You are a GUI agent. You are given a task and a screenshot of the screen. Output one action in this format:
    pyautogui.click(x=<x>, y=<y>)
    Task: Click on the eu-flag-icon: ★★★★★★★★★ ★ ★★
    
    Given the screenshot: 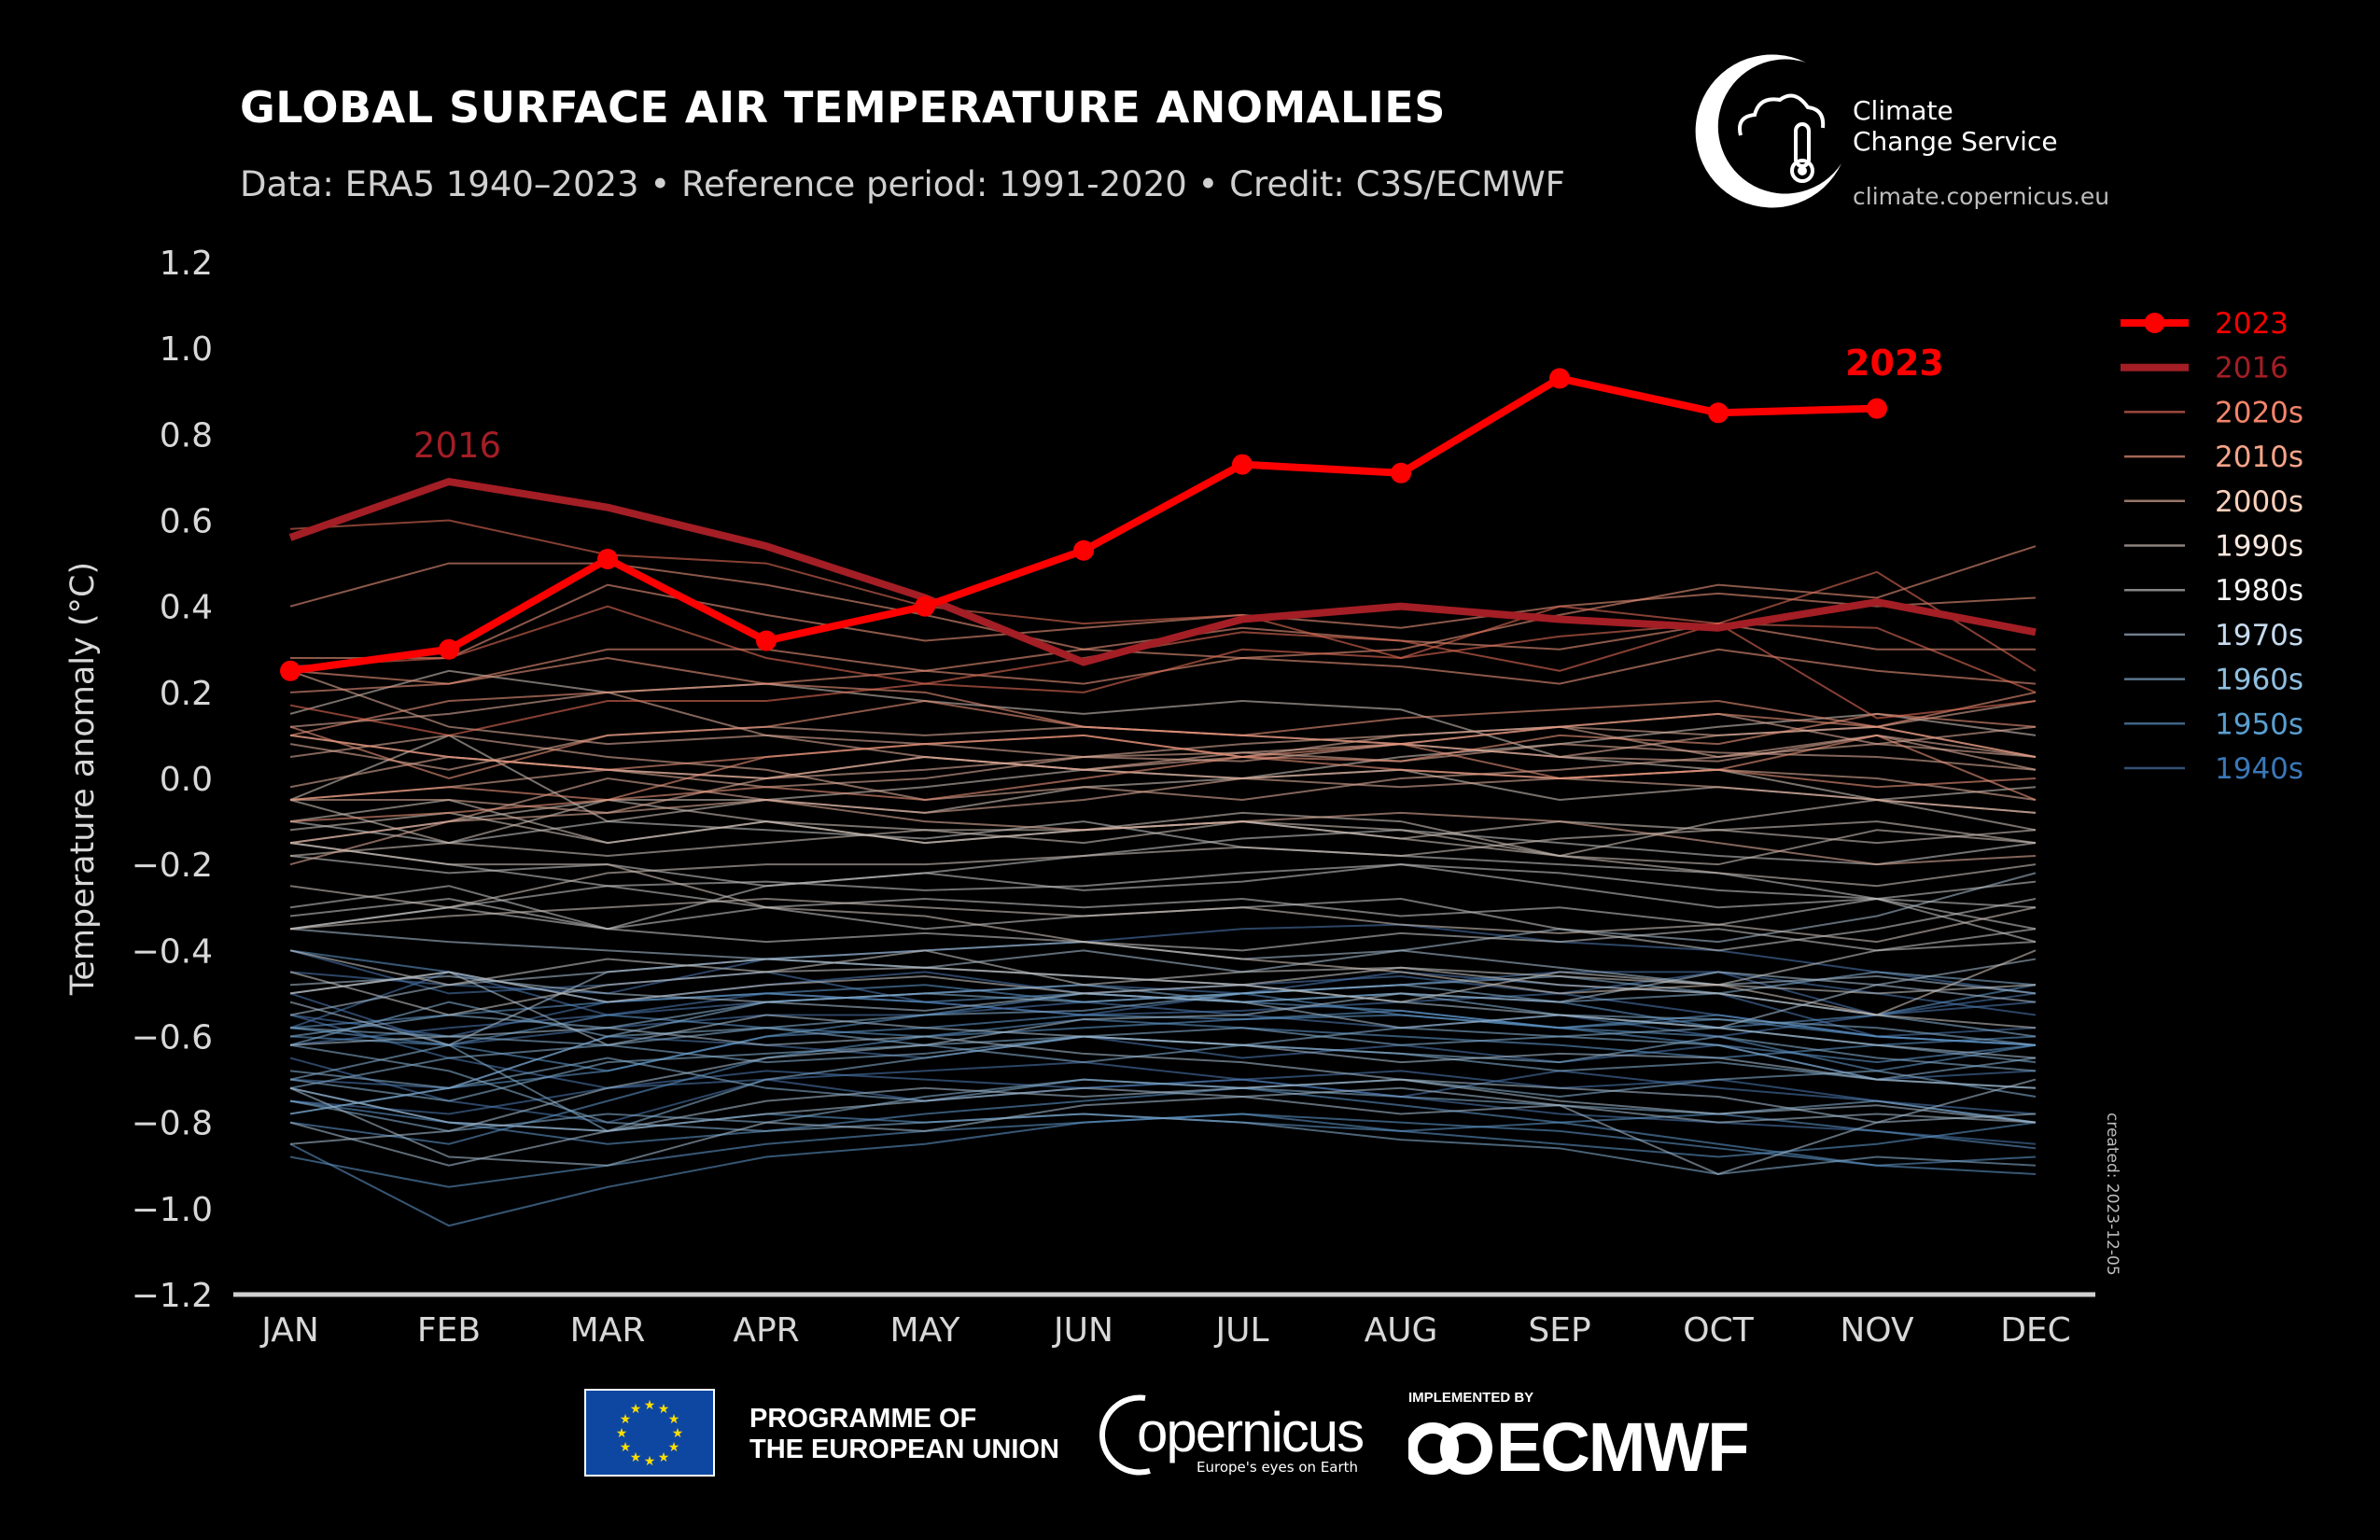 What is the action you would take?
    pyautogui.click(x=649, y=1433)
    